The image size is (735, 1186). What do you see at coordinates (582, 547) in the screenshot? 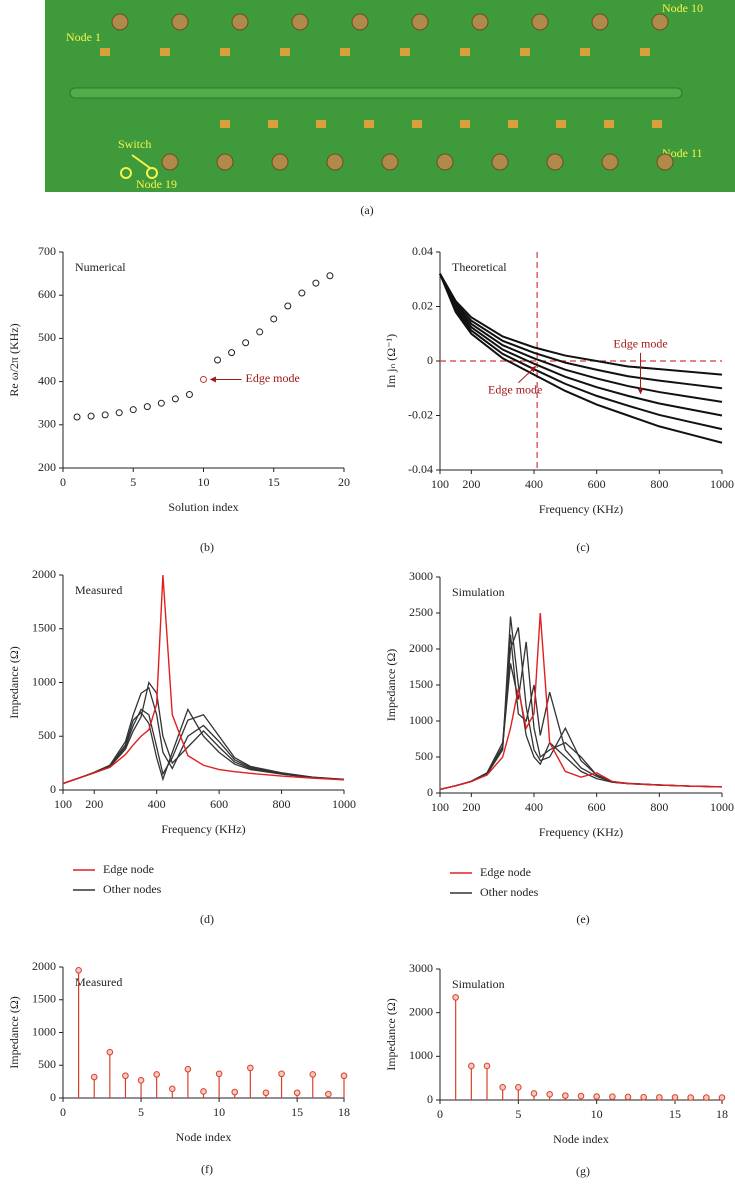
I see `caption: (c)` at bounding box center [582, 547].